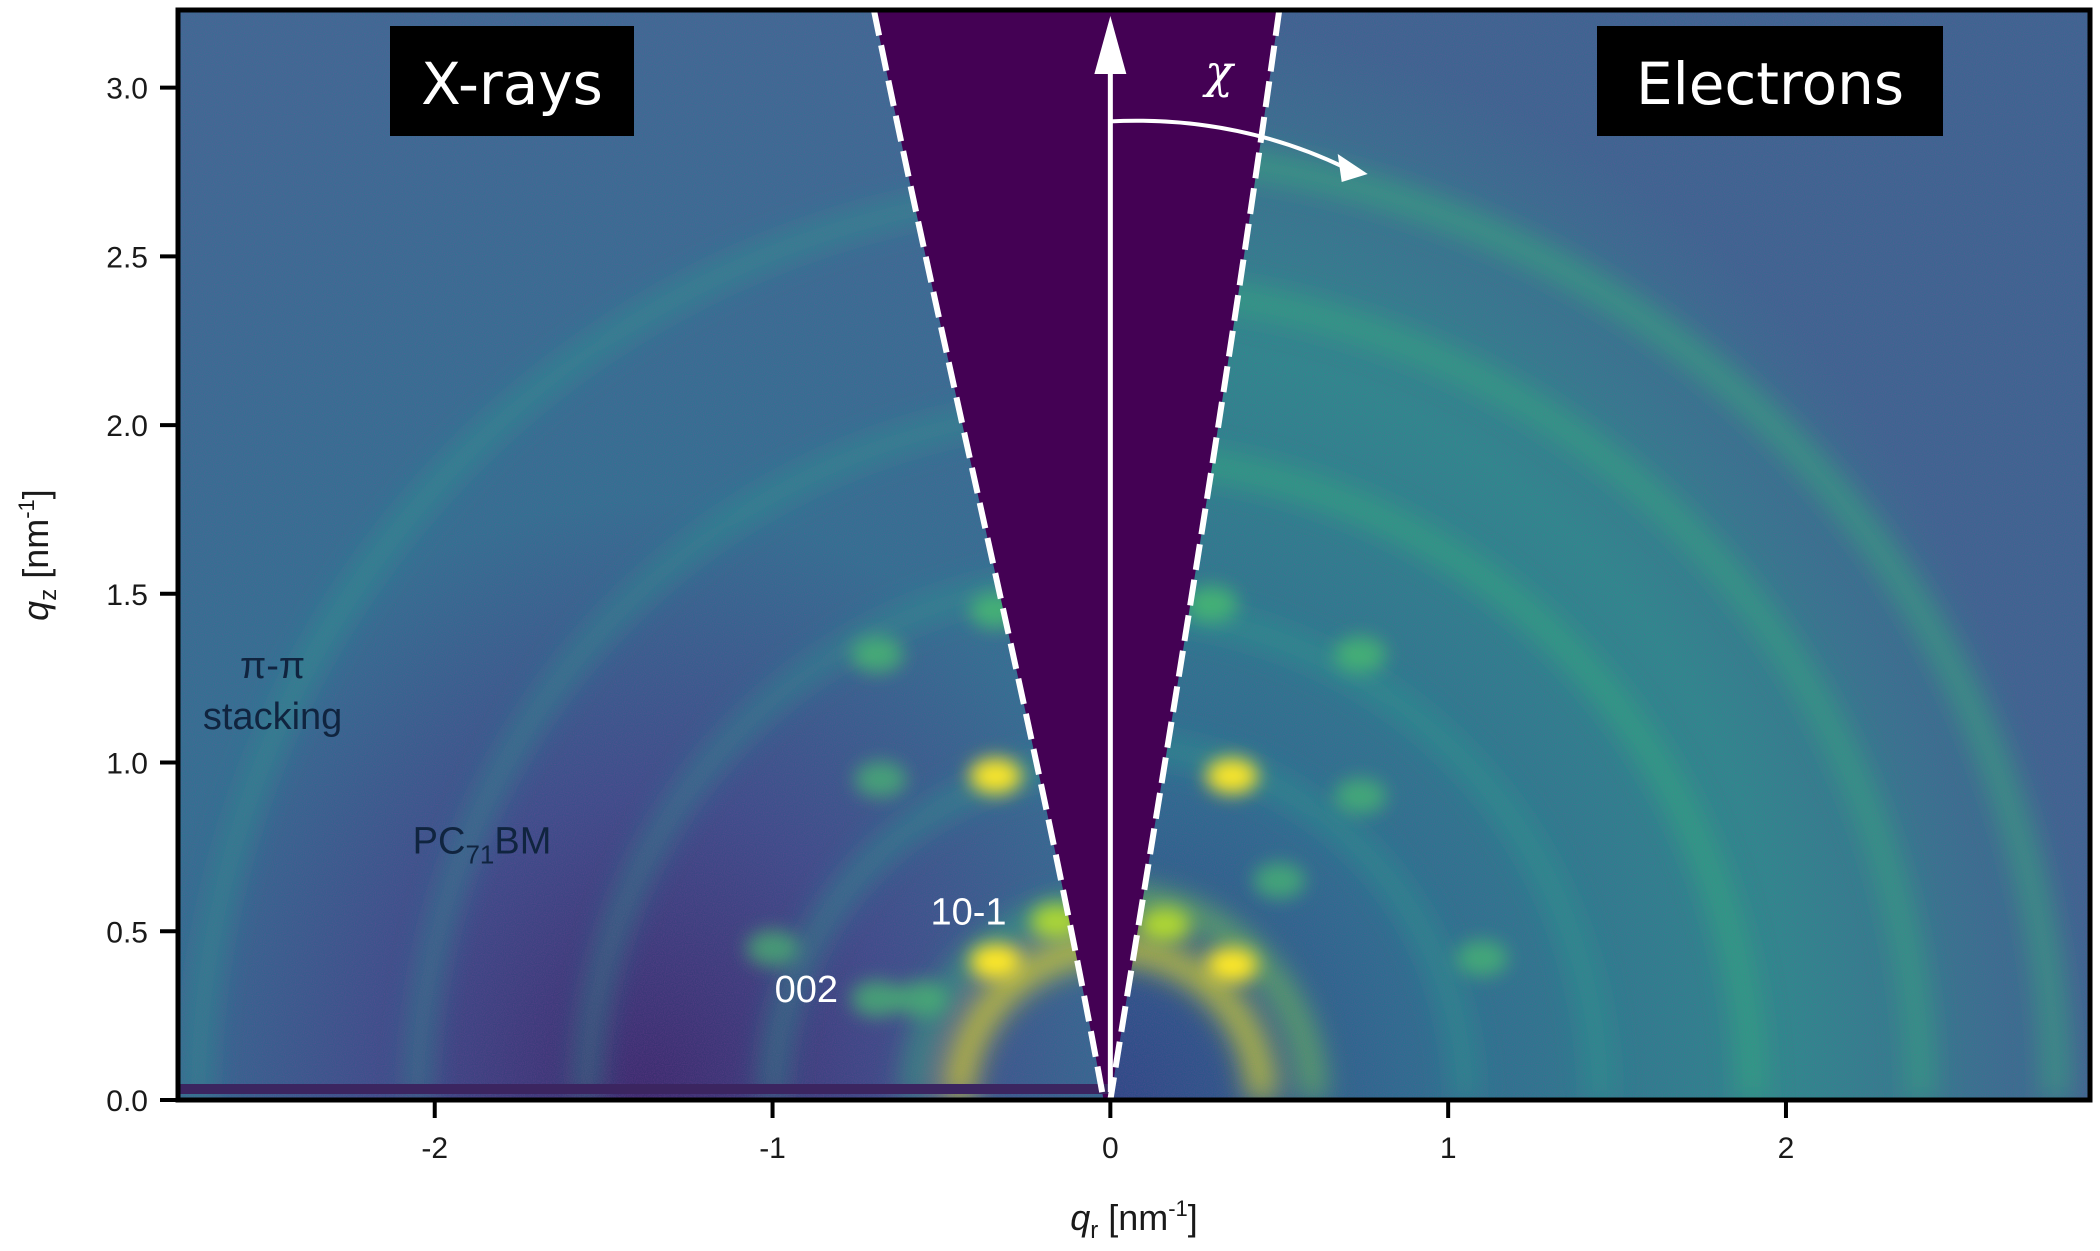 The width and height of the screenshot is (2100, 1251). Describe the element at coordinates (1448, 1148) in the screenshot. I see `x-tick-label-3: 1` at that location.